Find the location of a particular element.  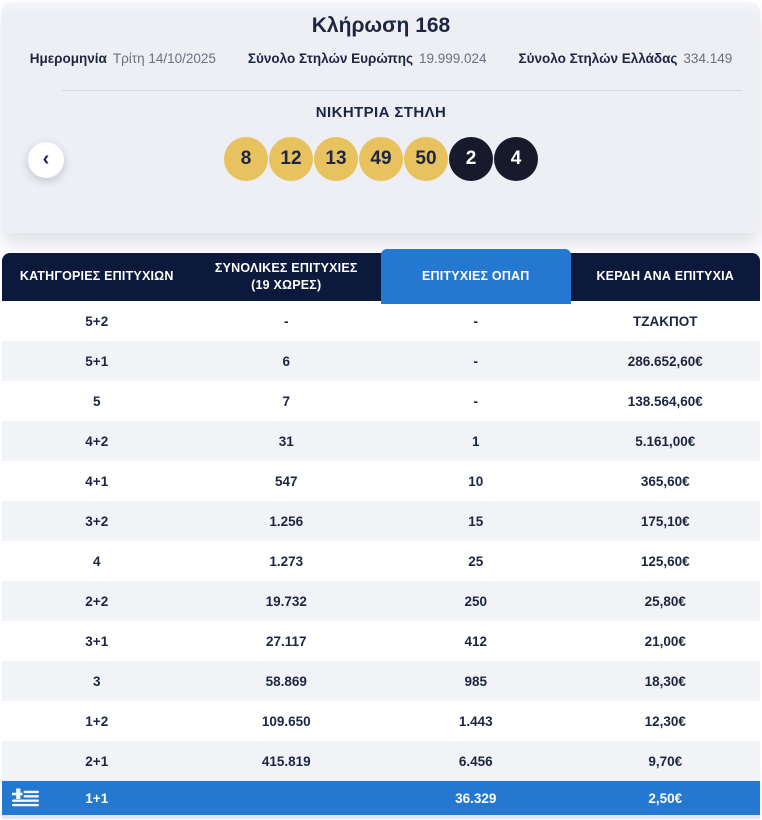

table-row: 5 7 - 138.564,60€ is located at coordinates (381, 401).